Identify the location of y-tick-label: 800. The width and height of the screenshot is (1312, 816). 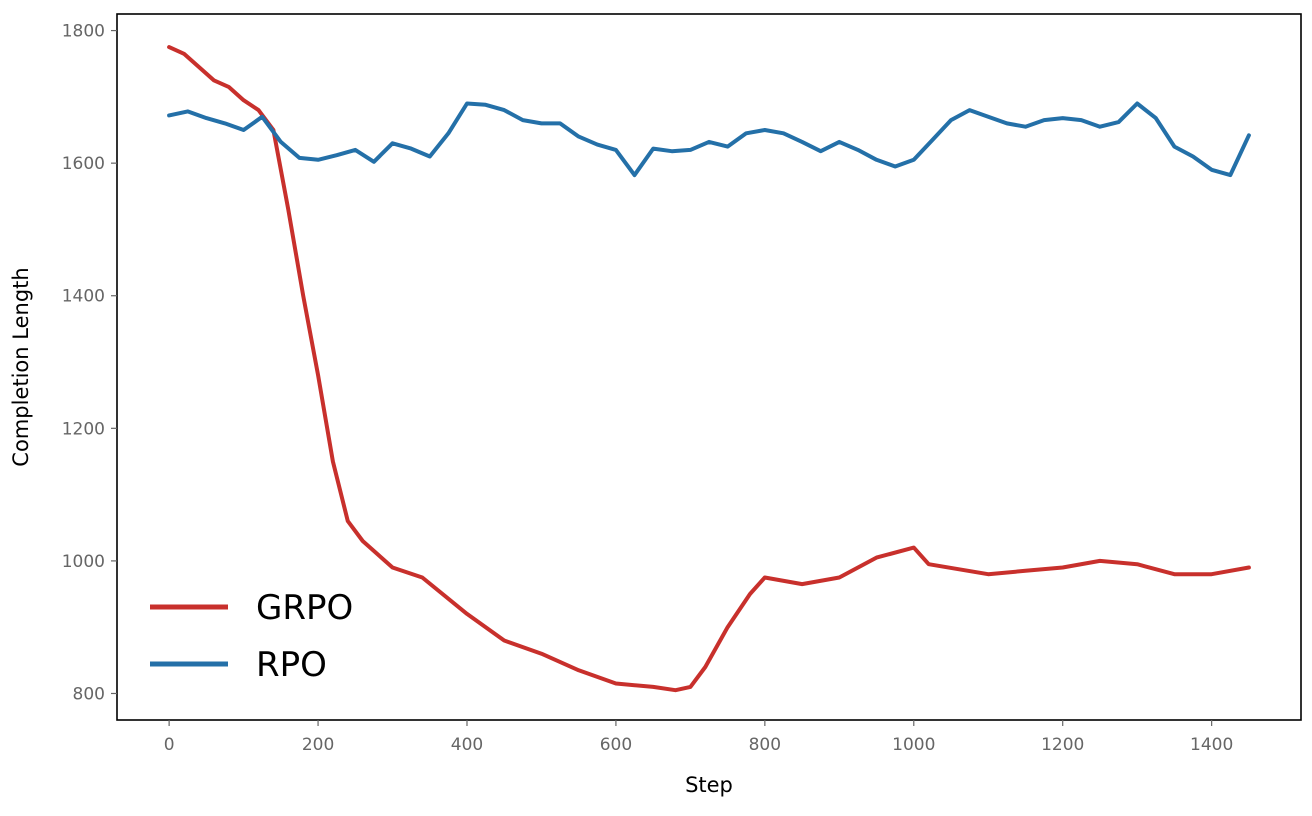
(89, 694).